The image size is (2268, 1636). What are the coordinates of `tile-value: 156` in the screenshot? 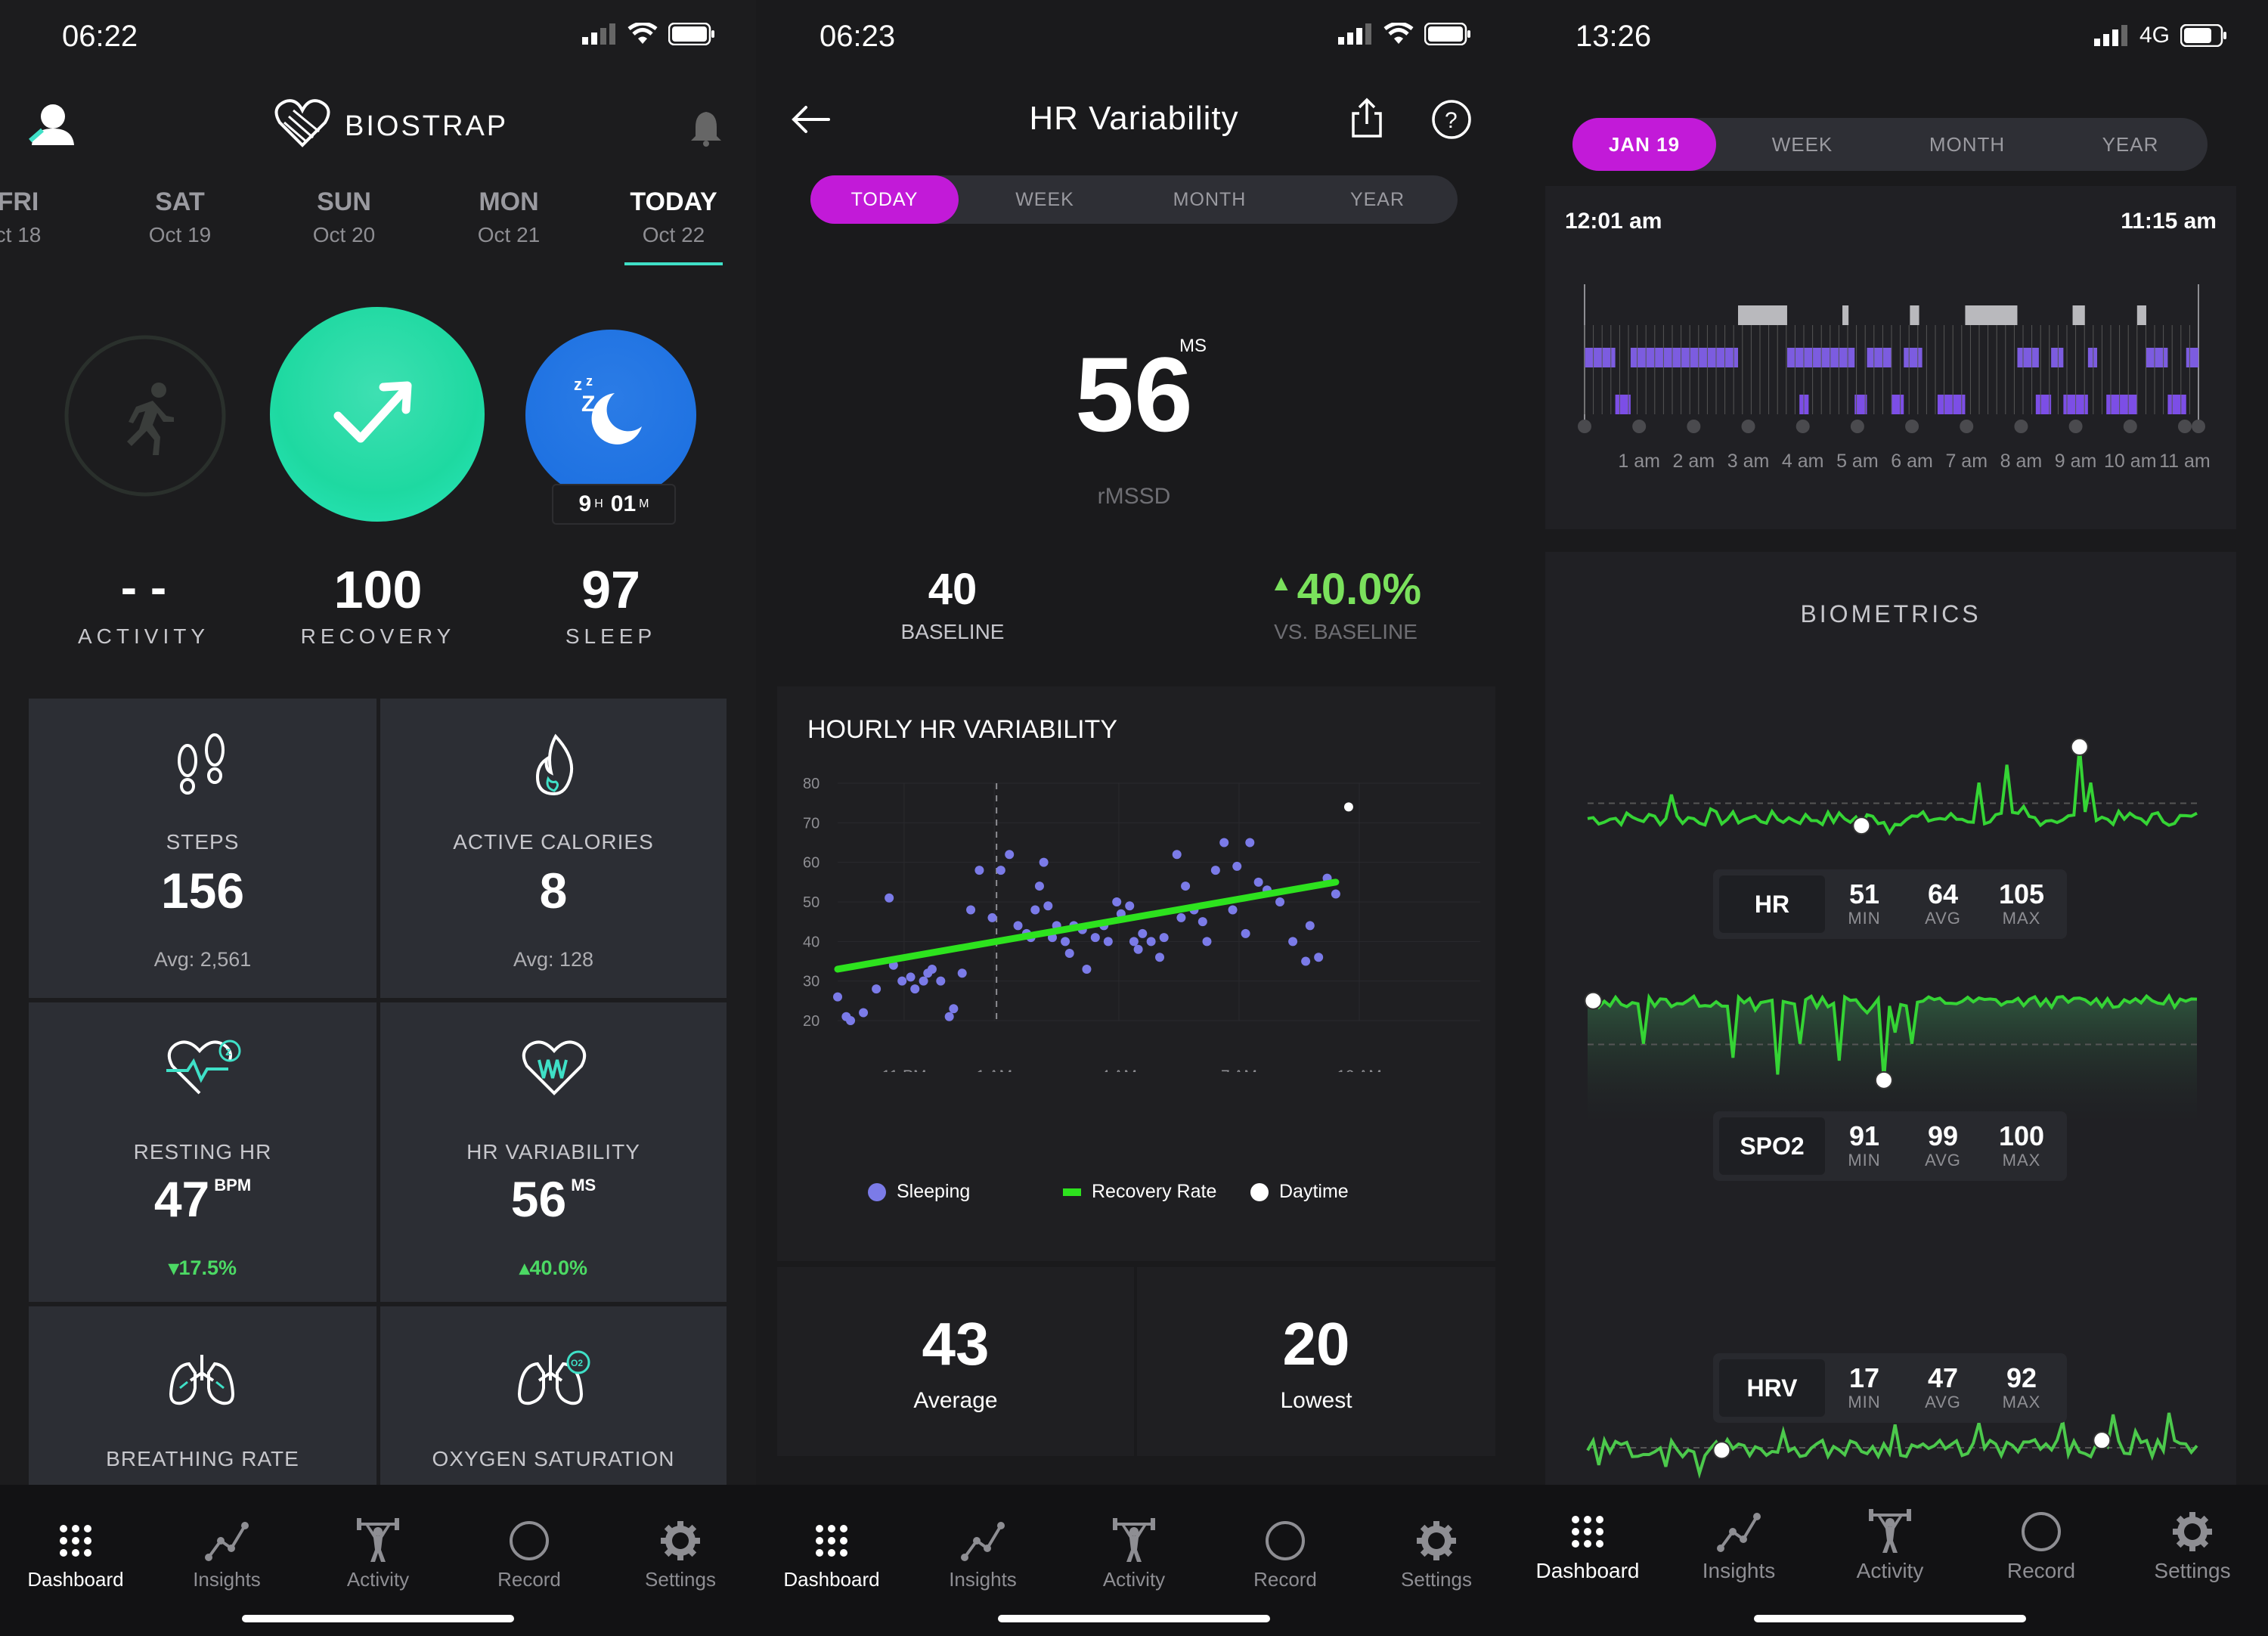 It's located at (203, 891).